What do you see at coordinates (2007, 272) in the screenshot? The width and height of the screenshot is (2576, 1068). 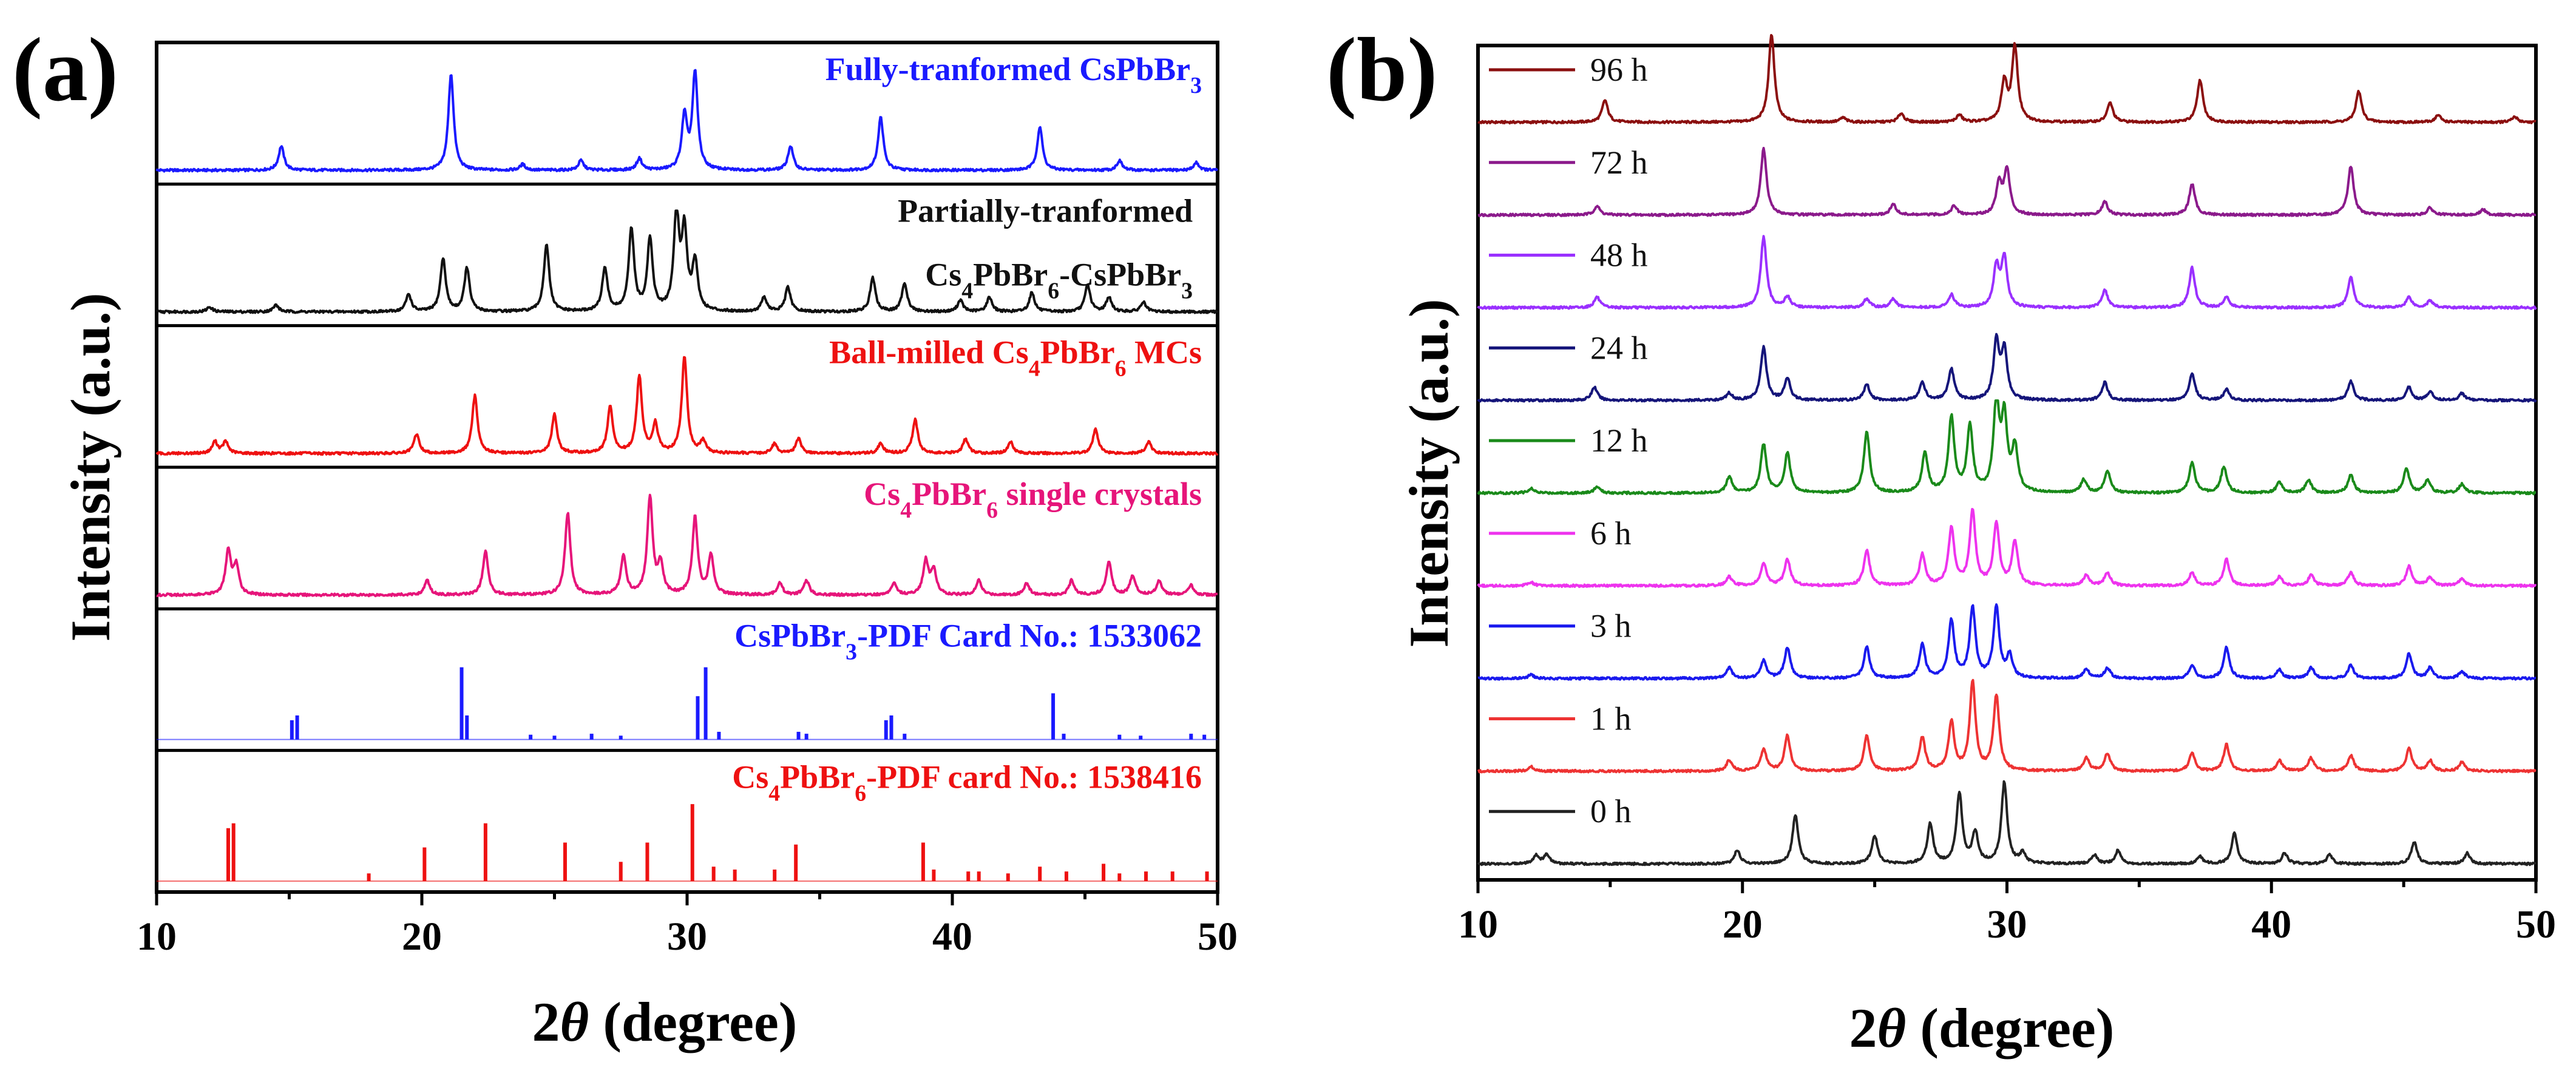 I see `xrd-pattern-48-h` at bounding box center [2007, 272].